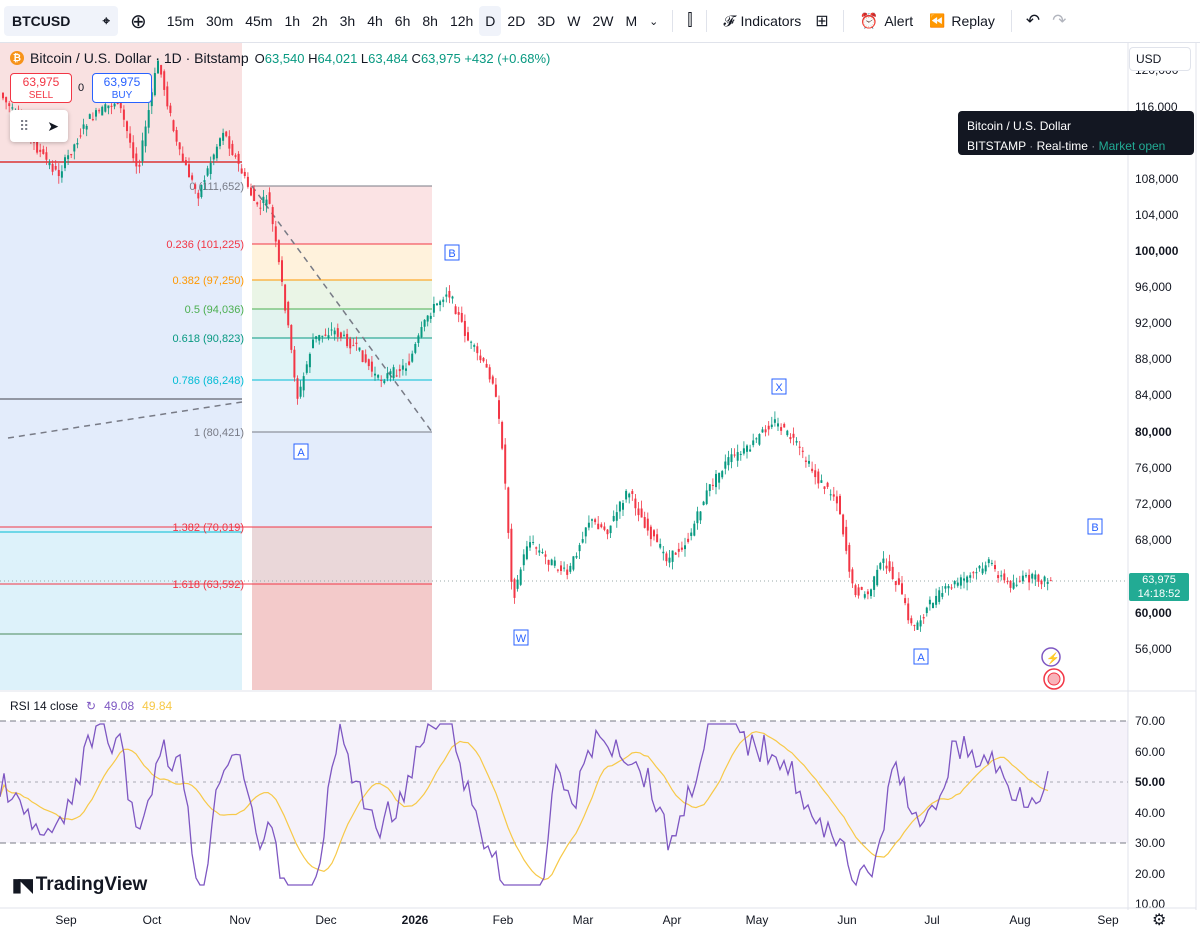 The image size is (1200, 934). What do you see at coordinates (1157, 251) in the screenshot?
I see `price-axis-label: 100,000` at bounding box center [1157, 251].